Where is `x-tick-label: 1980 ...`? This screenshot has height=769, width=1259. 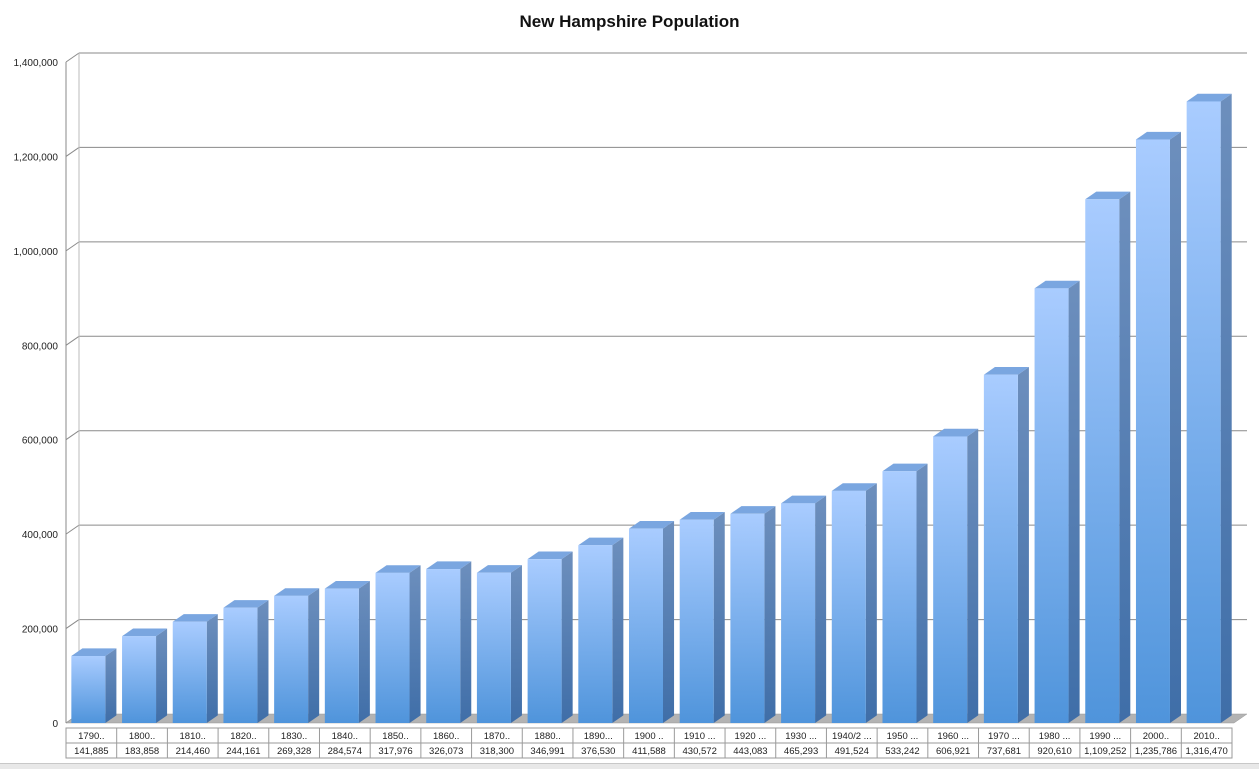
x-tick-label: 1980 ... is located at coordinates (1055, 736).